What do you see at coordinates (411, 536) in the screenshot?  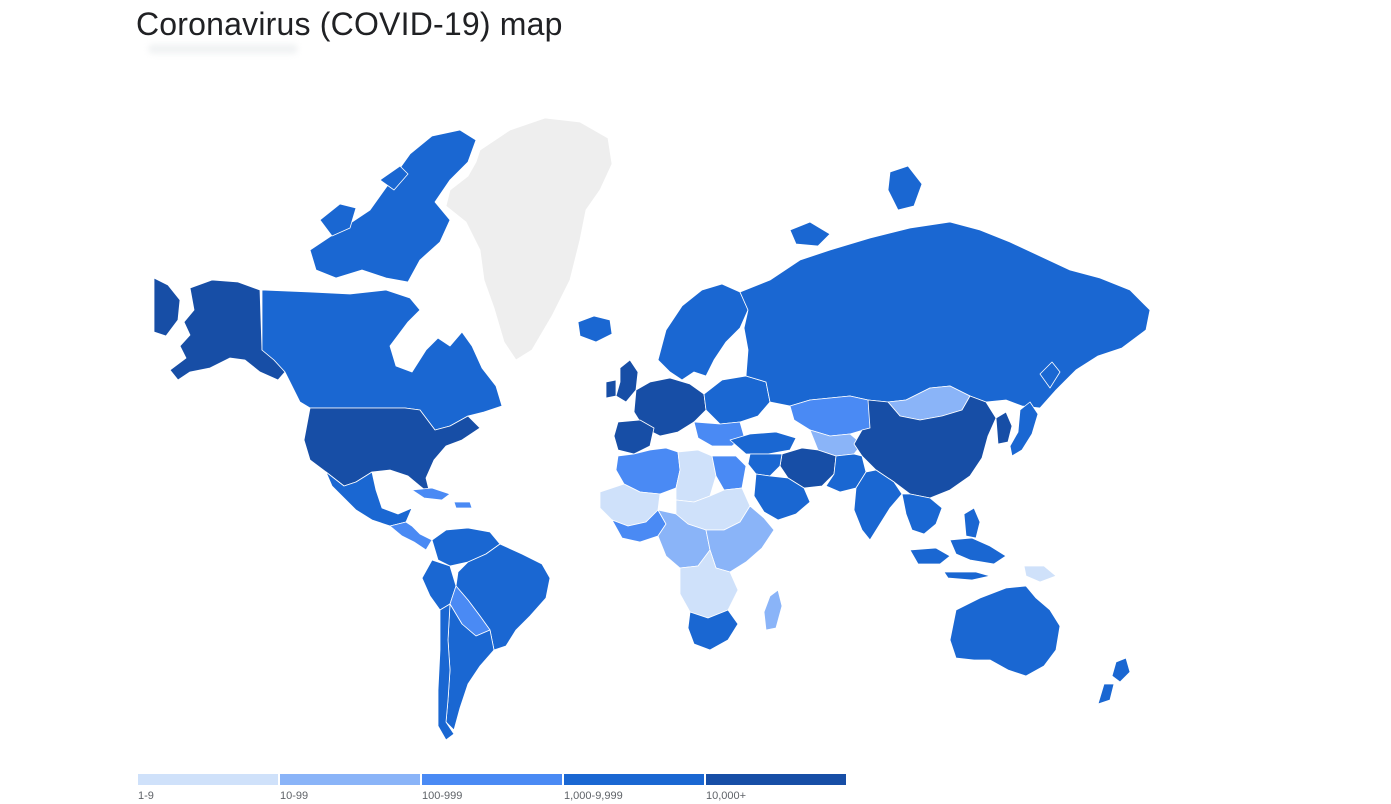 I see `region-central-america` at bounding box center [411, 536].